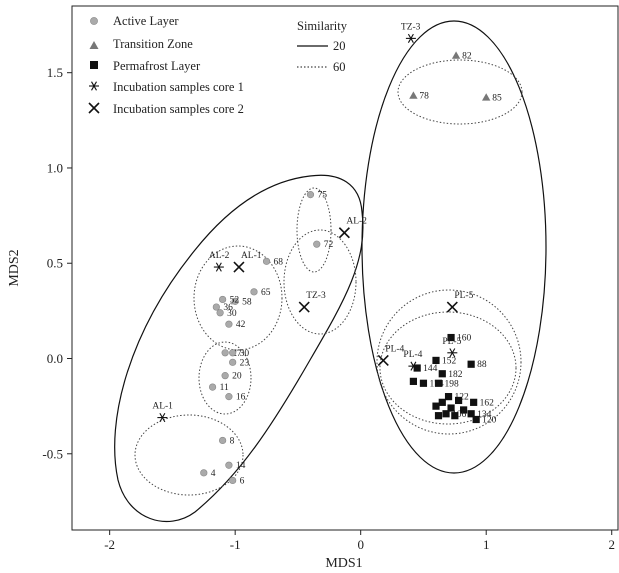 Image resolution: width=619 pixels, height=573 pixels. I want to click on point-label: 4, so click(213, 474).